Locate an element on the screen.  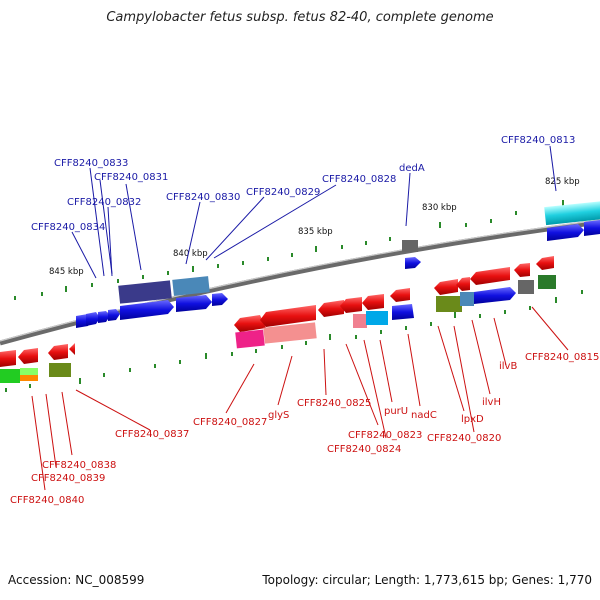
gene-0830-frame is located at coordinates (191, 286).